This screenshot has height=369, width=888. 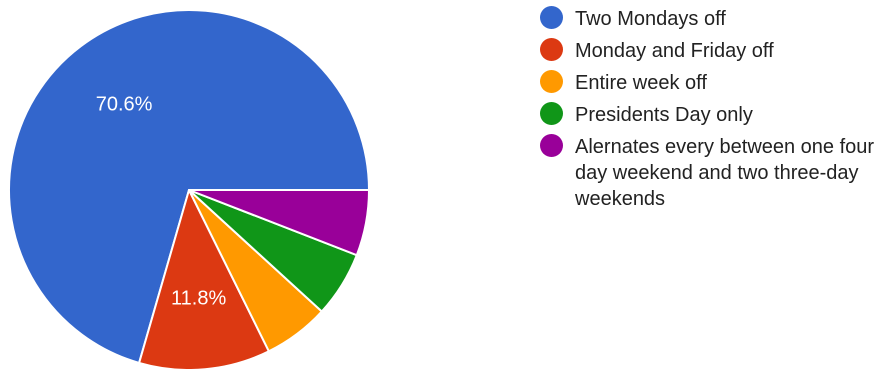 I want to click on legend-item-2: Monday and Friday off, so click(x=710, y=51).